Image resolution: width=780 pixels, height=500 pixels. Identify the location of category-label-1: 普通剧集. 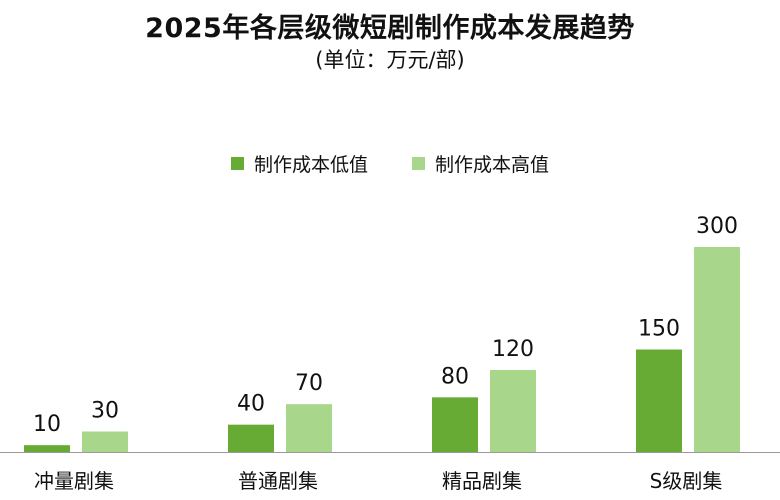
(278, 481).